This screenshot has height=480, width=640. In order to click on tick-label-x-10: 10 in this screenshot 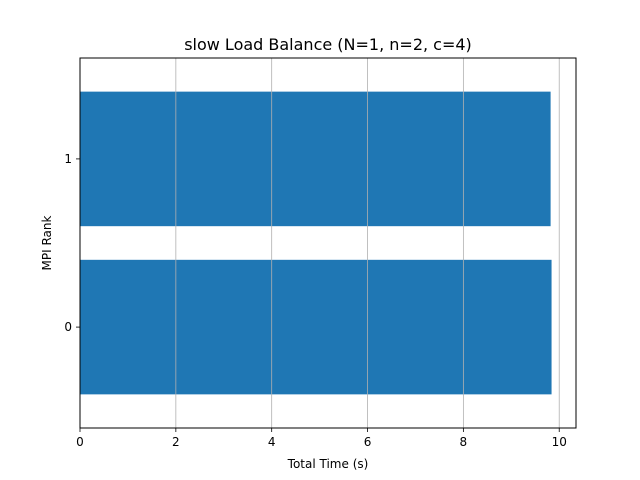, I will do `click(559, 442)`.